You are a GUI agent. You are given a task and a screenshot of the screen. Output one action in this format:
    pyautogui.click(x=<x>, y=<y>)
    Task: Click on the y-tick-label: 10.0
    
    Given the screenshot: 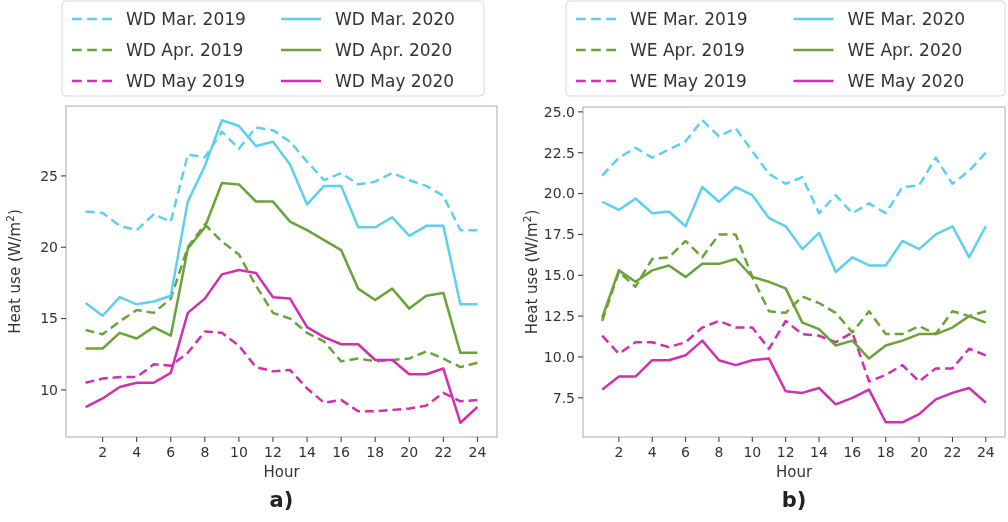 What is the action you would take?
    pyautogui.click(x=559, y=356)
    